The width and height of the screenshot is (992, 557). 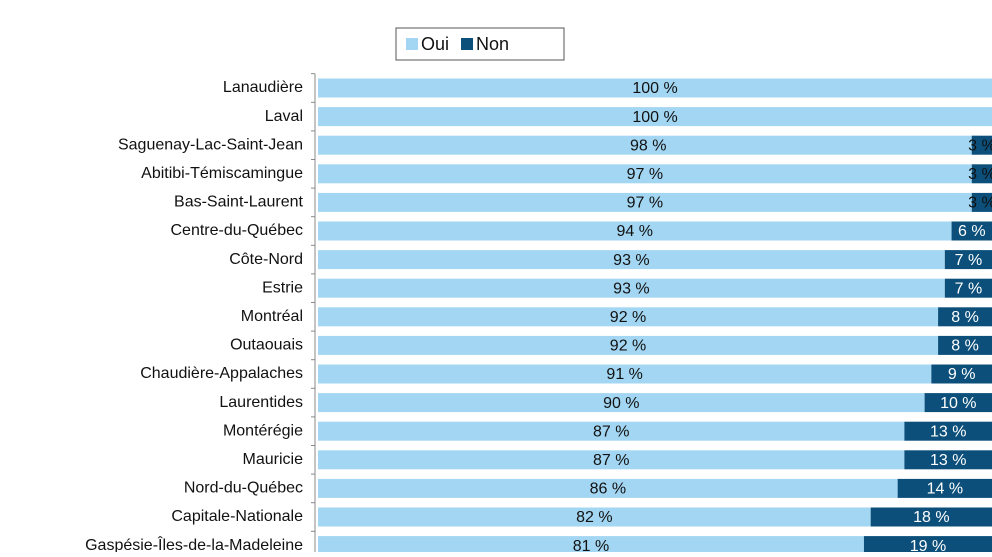 I want to click on category-label: Montérégie, so click(x=263, y=430).